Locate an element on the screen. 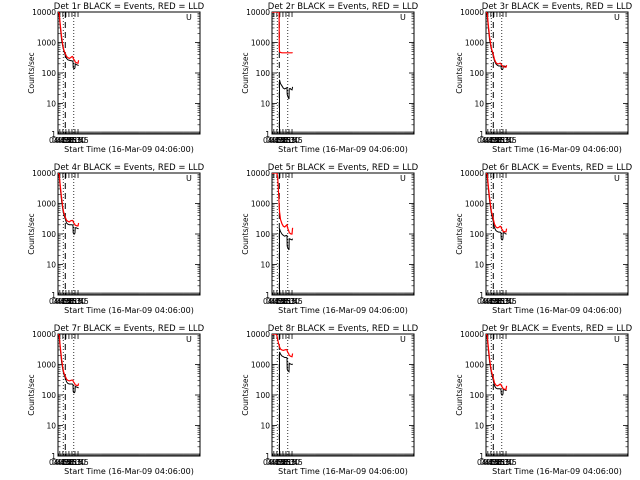  chart-title: Det 6r BLACK = Events, RED = LLD is located at coordinates (557, 168).